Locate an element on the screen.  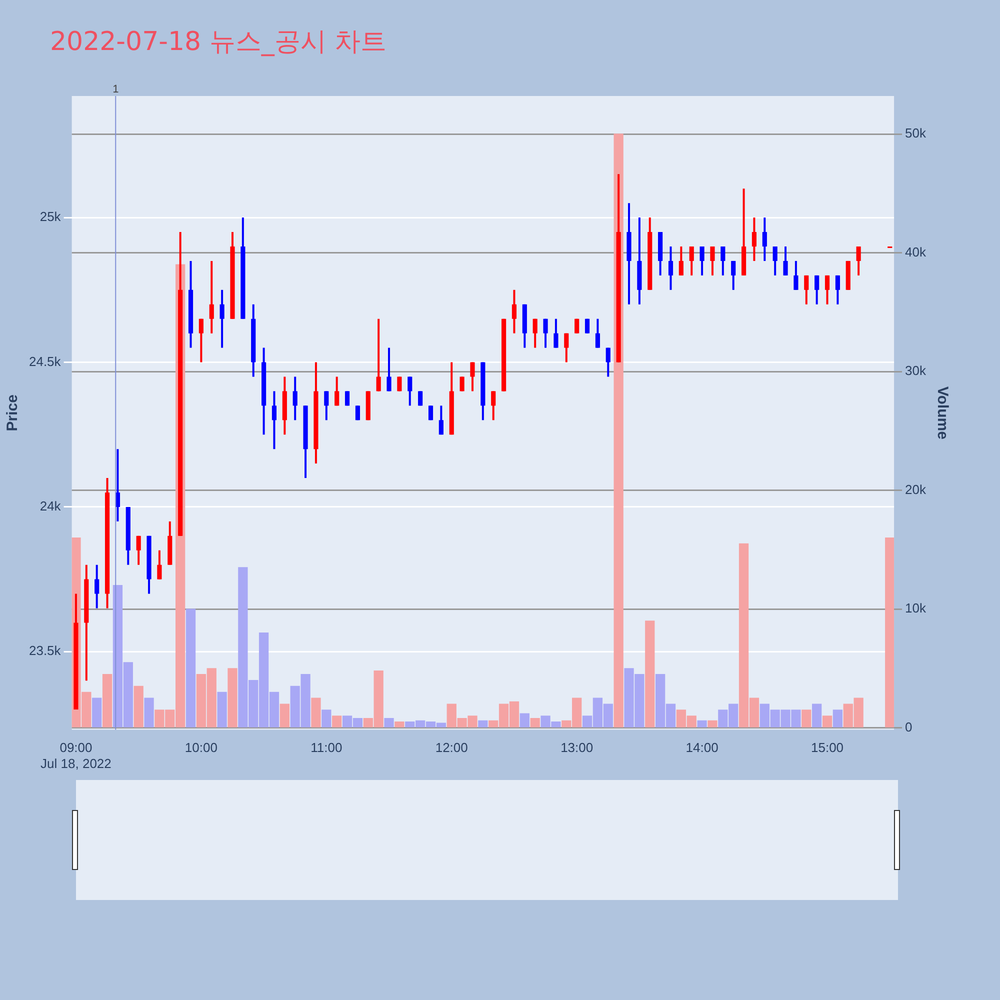
x-tick-label: 13:00 is located at coordinates (577, 748).